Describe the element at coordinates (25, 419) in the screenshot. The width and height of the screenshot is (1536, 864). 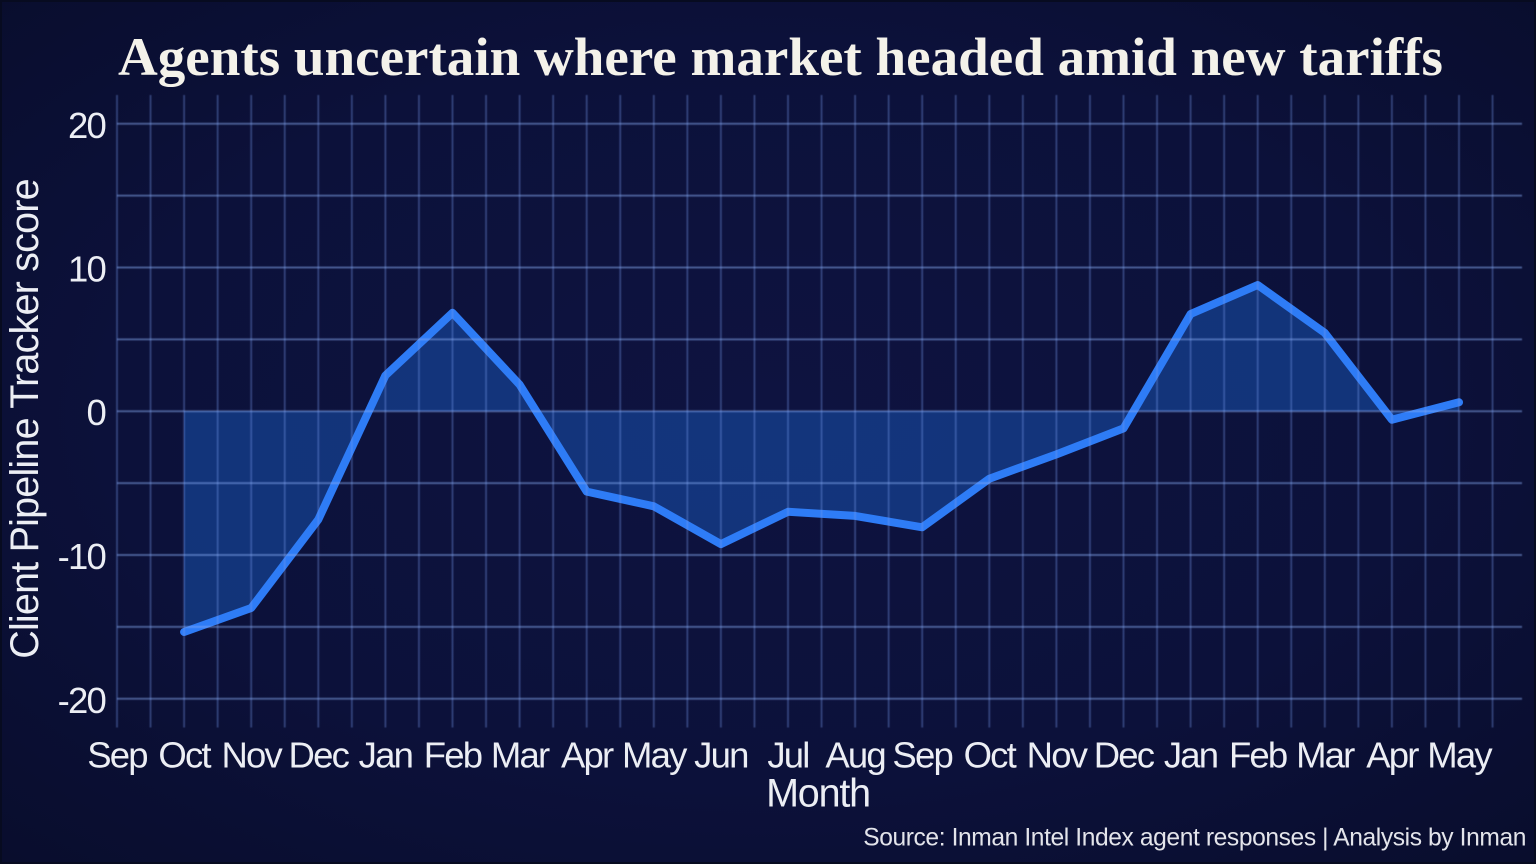
I see `svg-text: Client Pipeline Tracker score` at that location.